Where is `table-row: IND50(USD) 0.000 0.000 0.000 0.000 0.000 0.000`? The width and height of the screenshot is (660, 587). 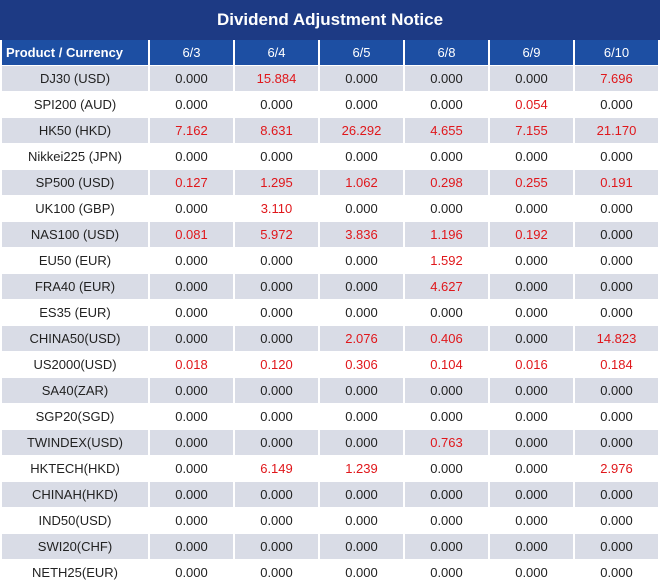 table-row: IND50(USD) 0.000 0.000 0.000 0.000 0.000 0.000 is located at coordinates (330, 521).